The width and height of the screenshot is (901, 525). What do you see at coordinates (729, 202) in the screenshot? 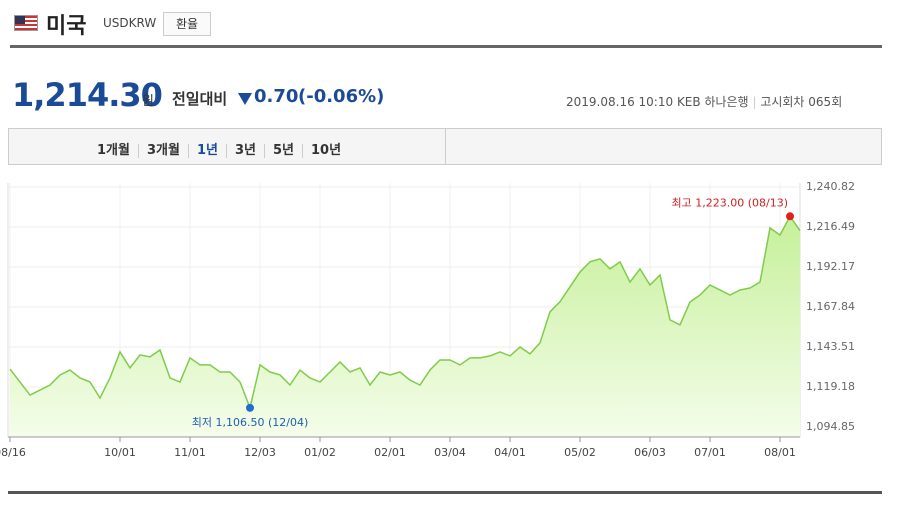
I see `high-label: 최고 1,223.00 (08/13)` at bounding box center [729, 202].